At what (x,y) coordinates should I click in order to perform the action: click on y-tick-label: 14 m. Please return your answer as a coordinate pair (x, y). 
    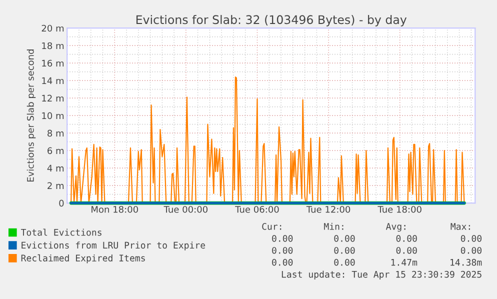
    Looking at the image, I should click on (53, 80).